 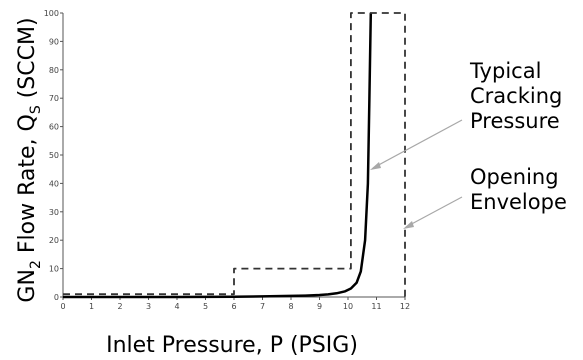 I want to click on x-tick-label: 8, so click(x=290, y=306).